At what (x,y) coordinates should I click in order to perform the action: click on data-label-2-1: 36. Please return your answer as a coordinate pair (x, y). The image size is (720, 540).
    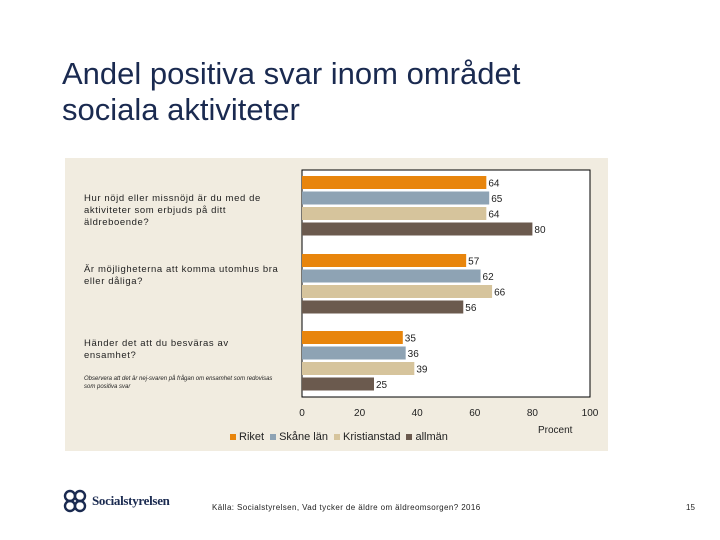
    Looking at the image, I should click on (414, 354).